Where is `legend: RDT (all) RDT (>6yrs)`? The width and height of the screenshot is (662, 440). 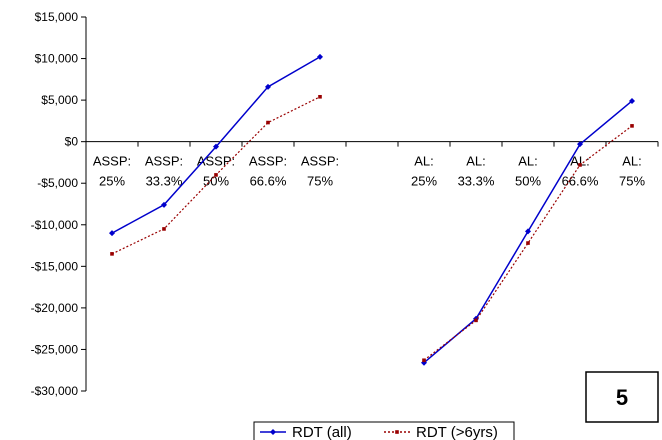
legend: RDT (all) RDT (>6yrs) is located at coordinates (384, 430).